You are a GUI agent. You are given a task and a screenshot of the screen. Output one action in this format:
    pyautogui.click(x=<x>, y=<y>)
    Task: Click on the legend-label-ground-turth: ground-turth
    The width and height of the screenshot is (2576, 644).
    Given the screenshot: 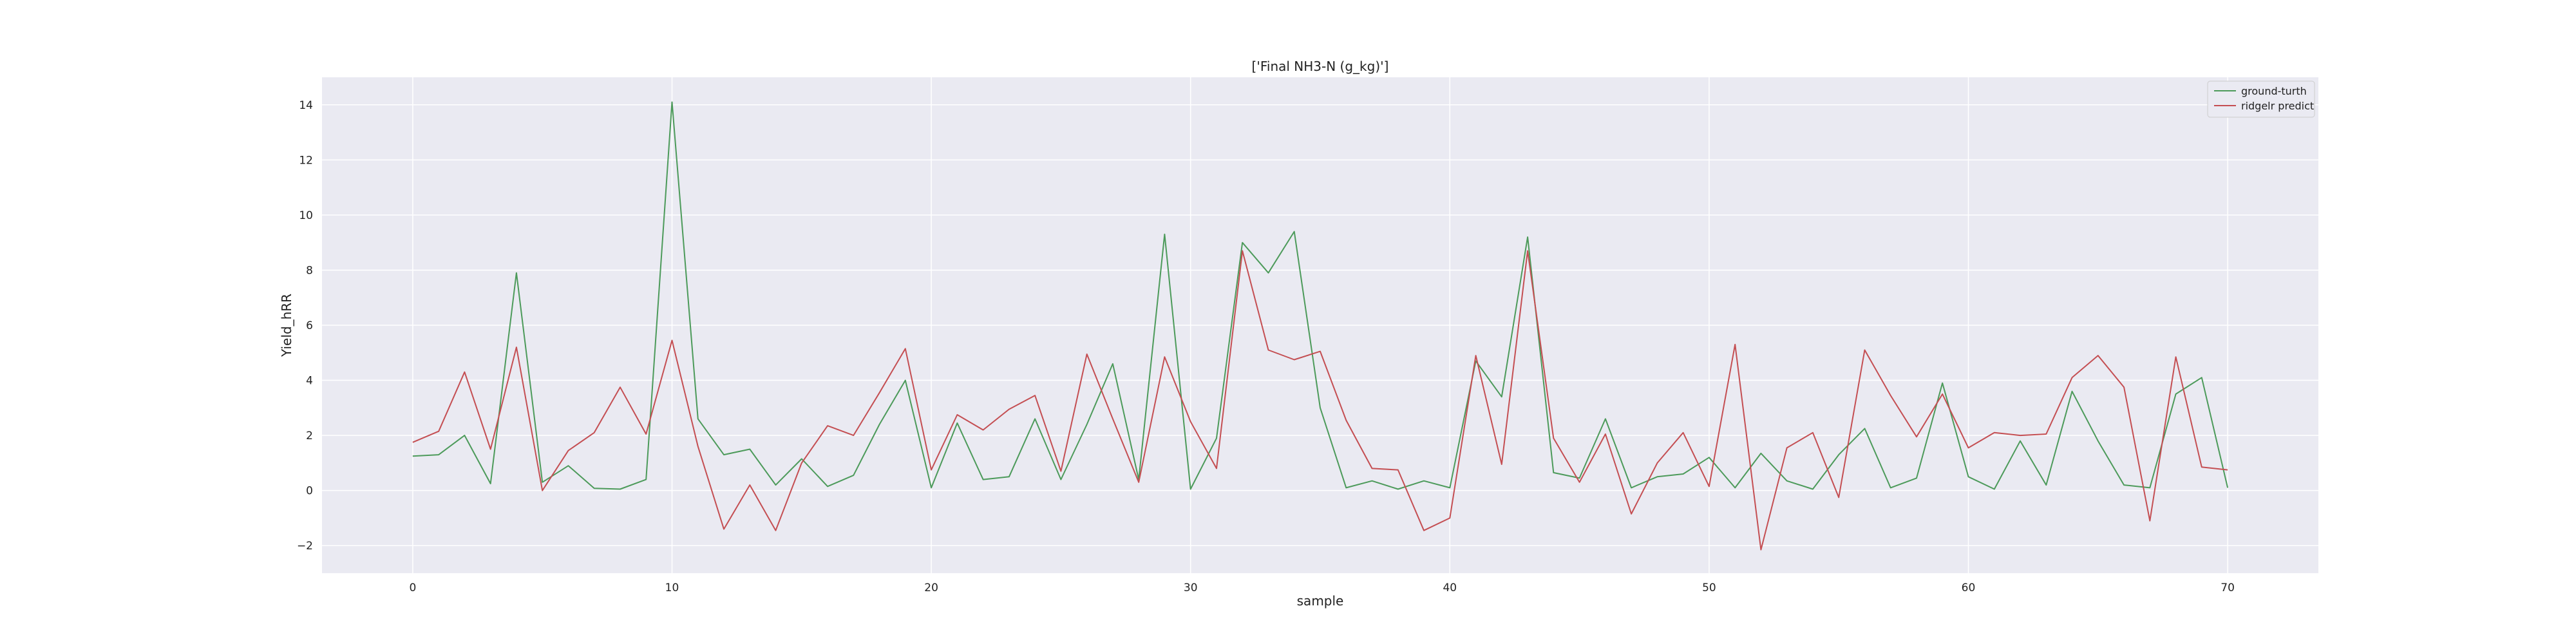 What is the action you would take?
    pyautogui.click(x=2274, y=91)
    